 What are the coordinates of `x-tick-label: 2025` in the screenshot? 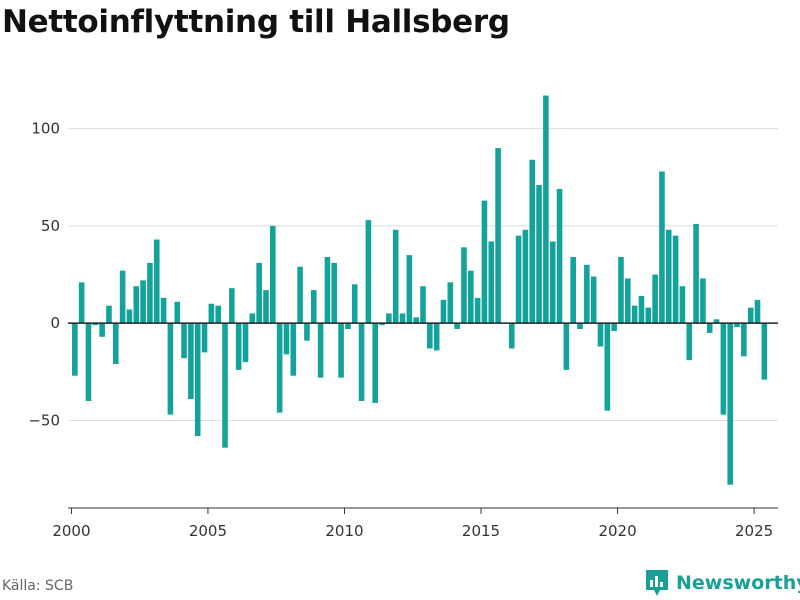 It's located at (754, 531).